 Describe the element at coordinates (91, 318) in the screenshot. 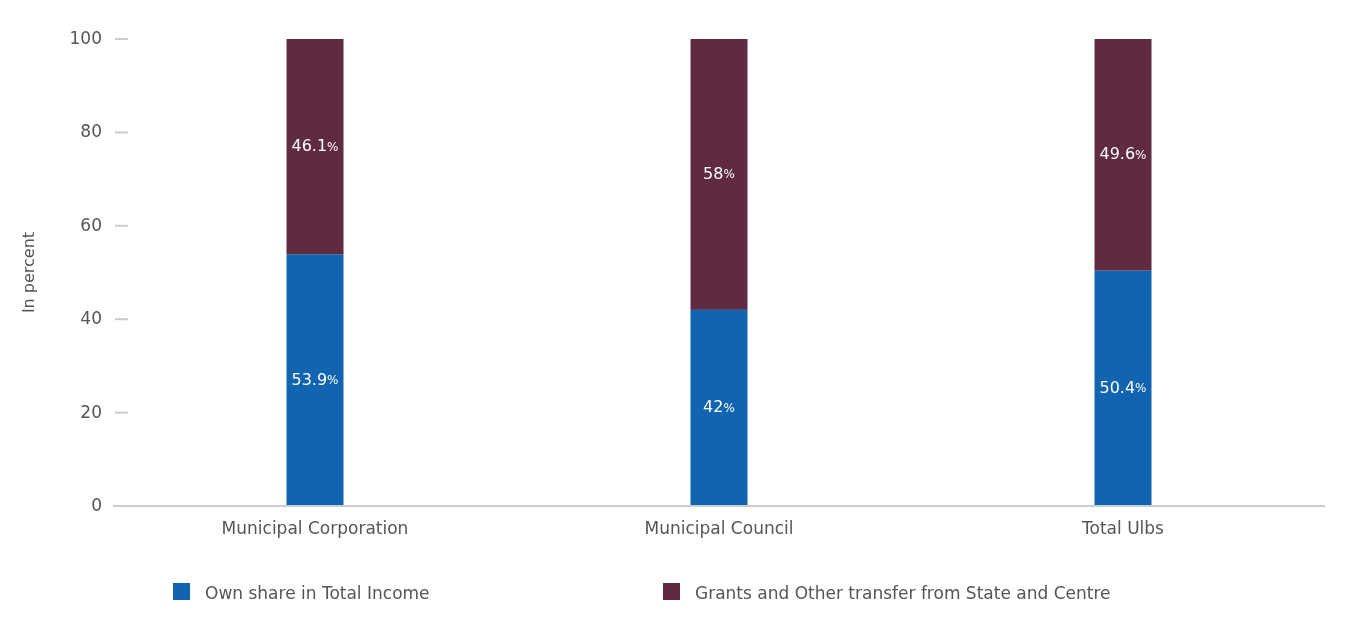

I see `y-tick-label: 40` at that location.